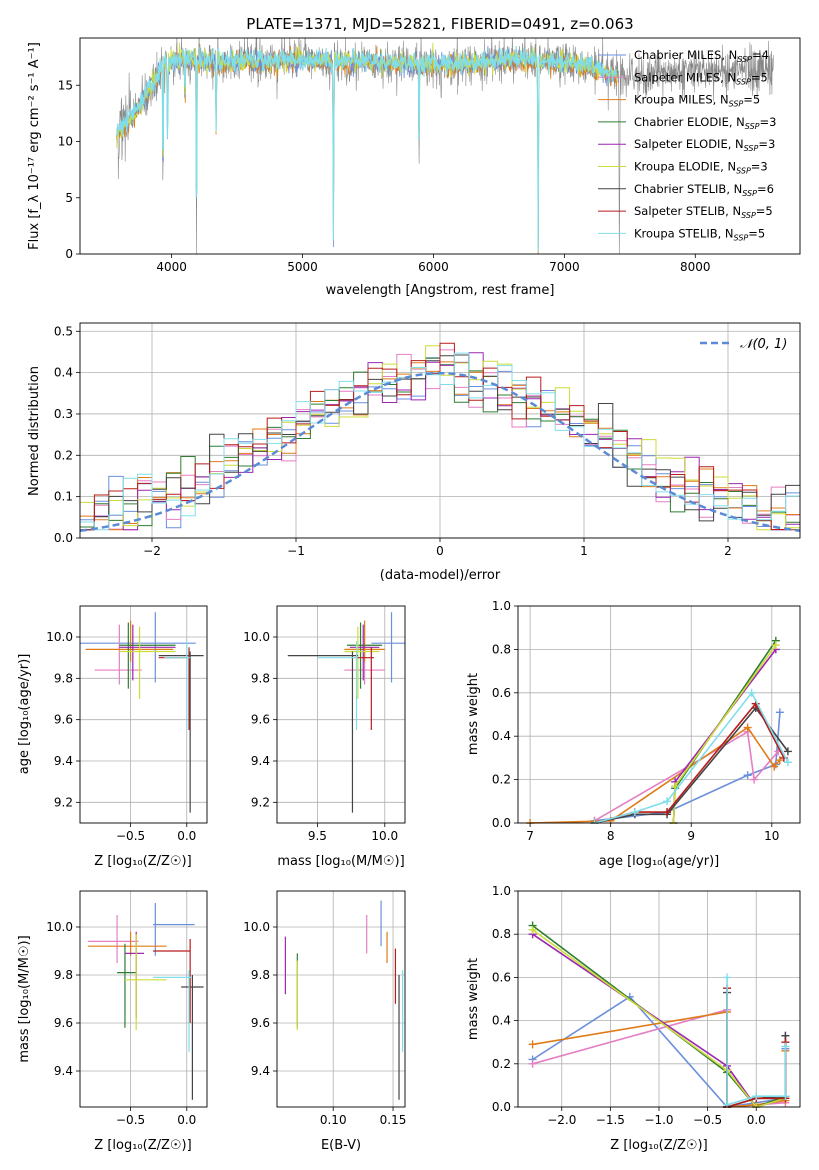 This screenshot has height=1170, width=819. What do you see at coordinates (302, 267) in the screenshot?
I see `x-tick-label: 5000` at bounding box center [302, 267].